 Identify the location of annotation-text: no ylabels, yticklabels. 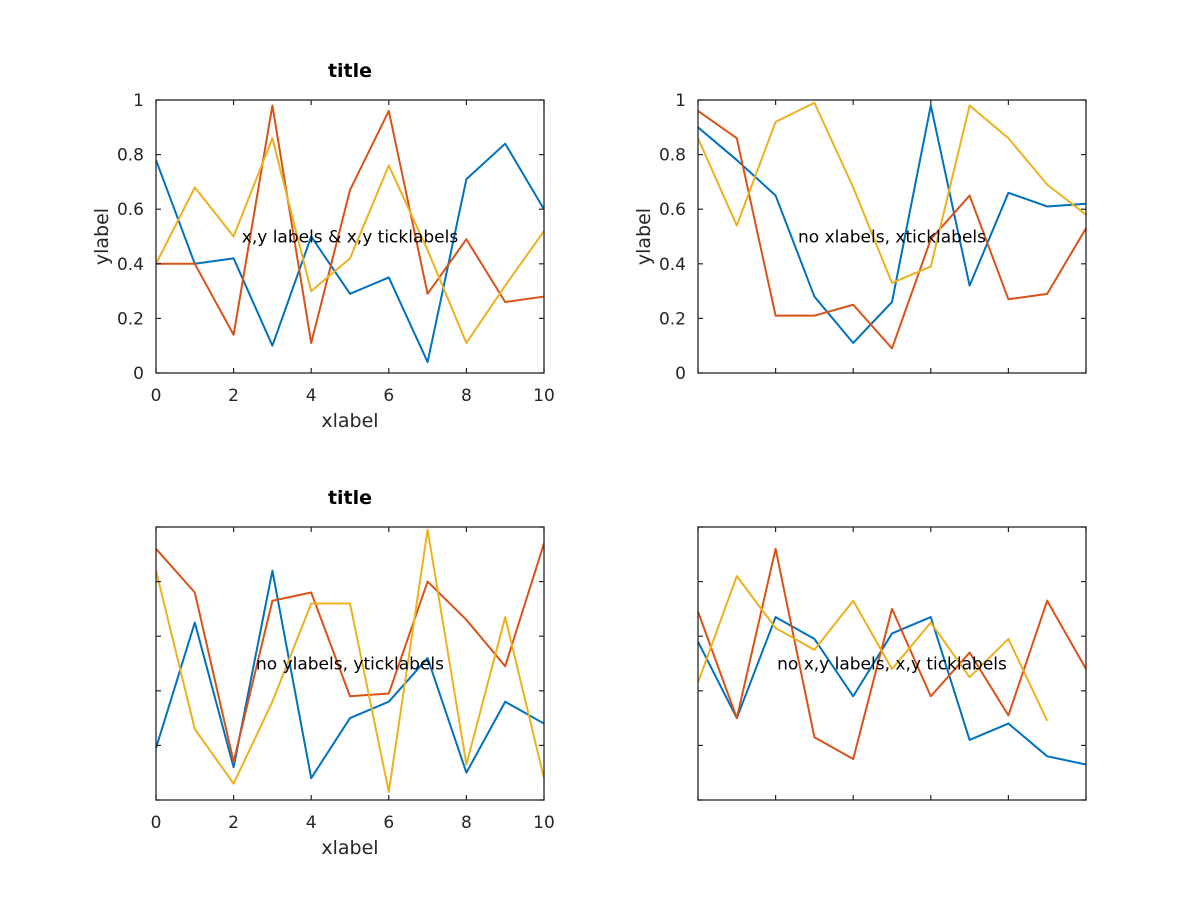
(350, 665).